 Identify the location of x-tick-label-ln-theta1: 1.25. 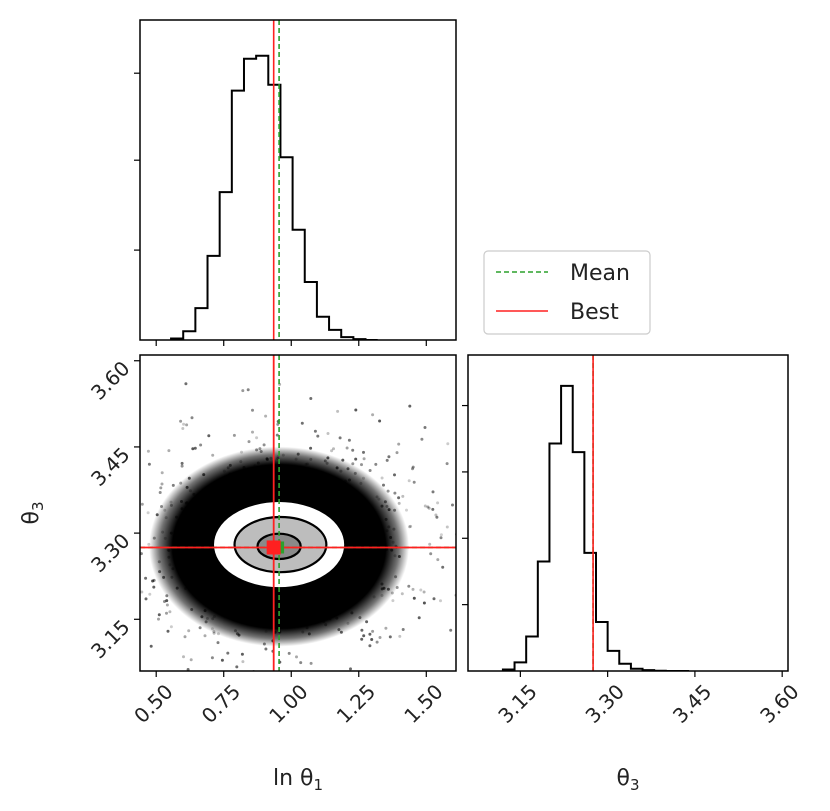
(356, 703).